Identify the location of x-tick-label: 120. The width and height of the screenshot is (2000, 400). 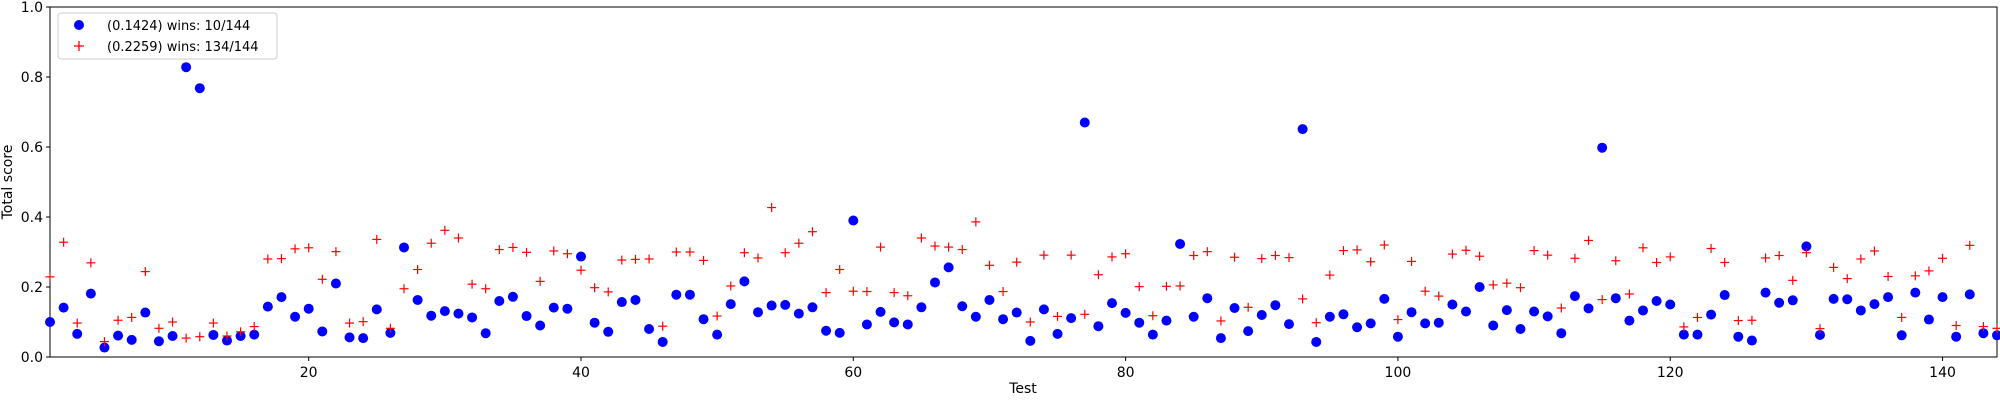
(1670, 373).